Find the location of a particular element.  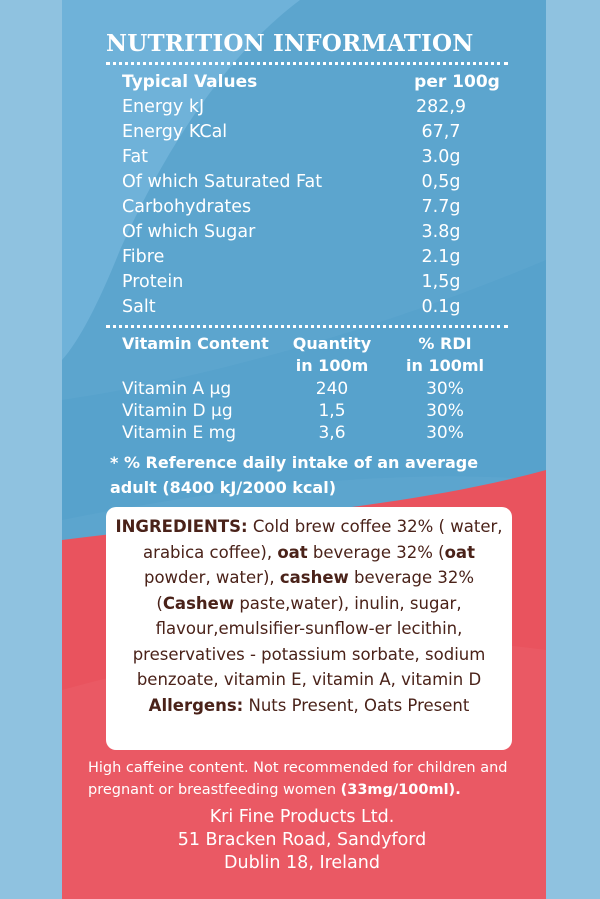

nutrition-header-value: per 100g is located at coordinates (457, 82).